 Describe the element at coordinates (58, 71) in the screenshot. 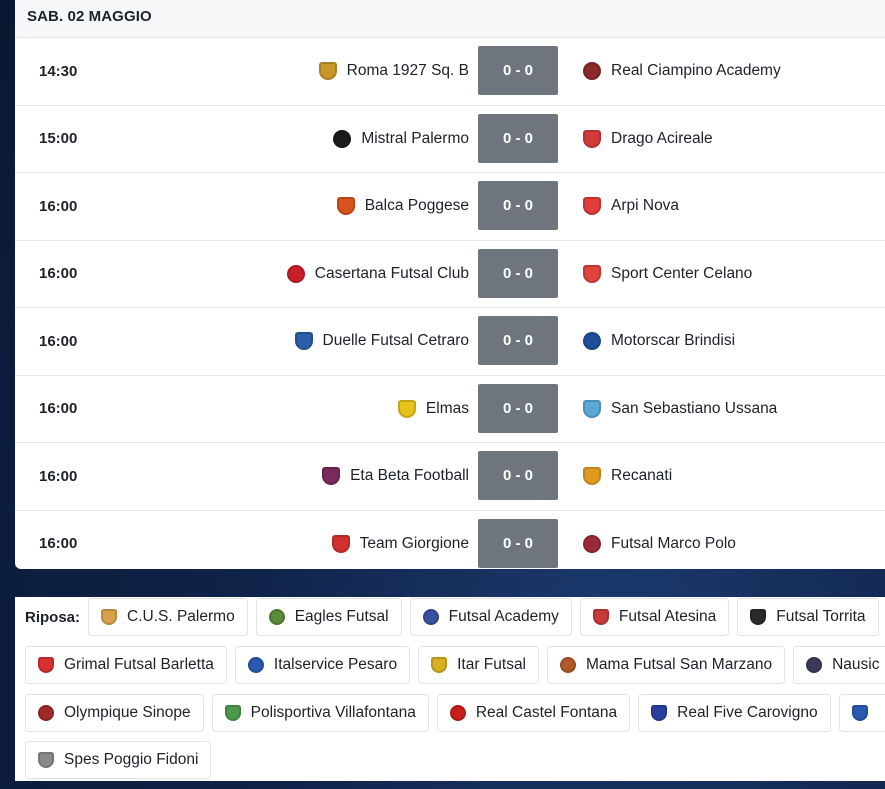

I see `match-time: 14:30` at that location.